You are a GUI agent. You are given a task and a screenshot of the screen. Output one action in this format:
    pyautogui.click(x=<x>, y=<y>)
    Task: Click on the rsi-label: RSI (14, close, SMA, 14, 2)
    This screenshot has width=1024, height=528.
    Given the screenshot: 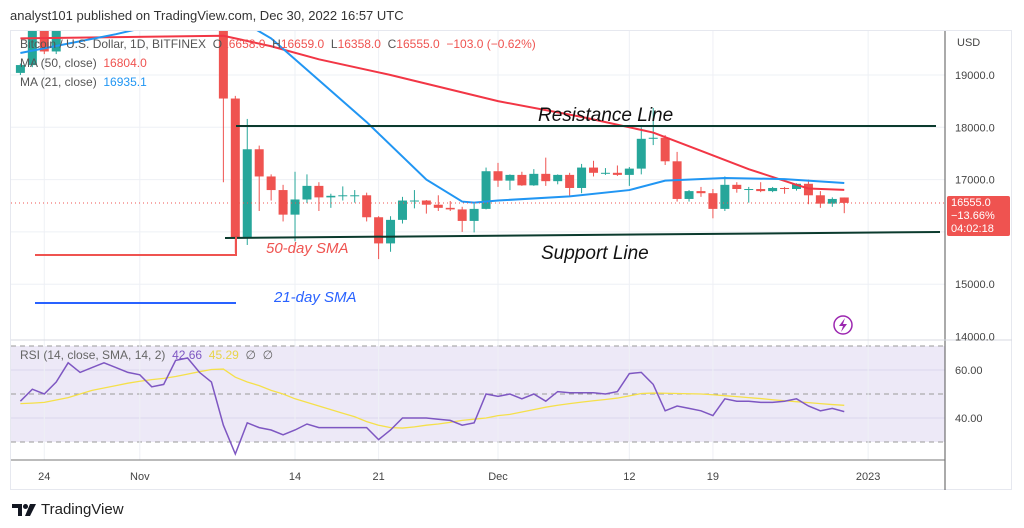 What is the action you would take?
    pyautogui.click(x=93, y=355)
    